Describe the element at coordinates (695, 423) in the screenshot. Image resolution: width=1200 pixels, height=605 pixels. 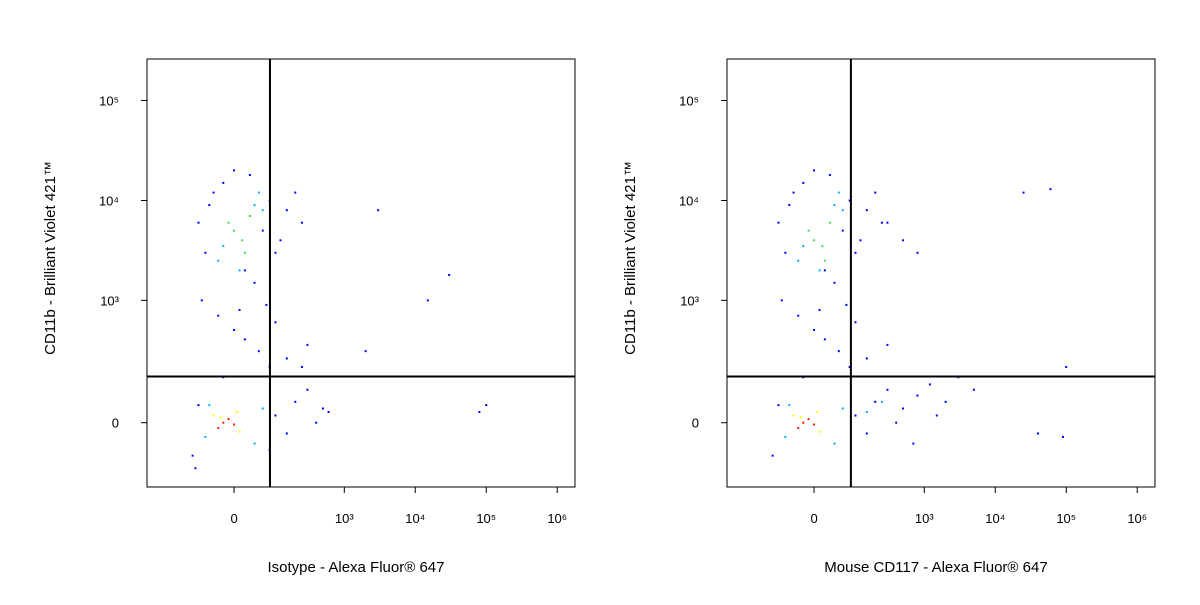
I see `y-tick-label: 0` at that location.